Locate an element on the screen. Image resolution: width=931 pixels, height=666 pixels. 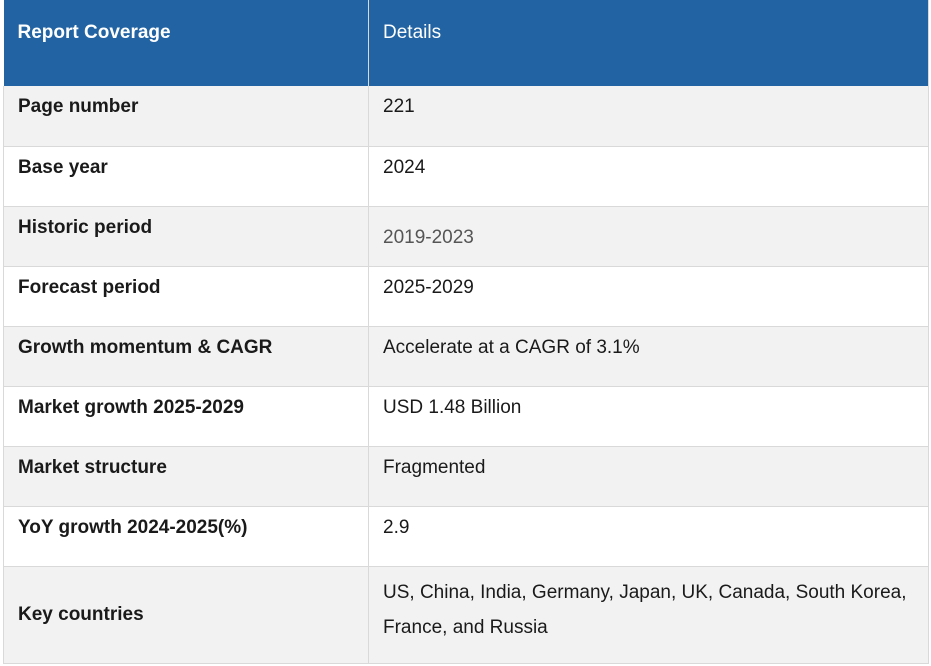
row-value: USD 1.48 Billion is located at coordinates (648, 416).